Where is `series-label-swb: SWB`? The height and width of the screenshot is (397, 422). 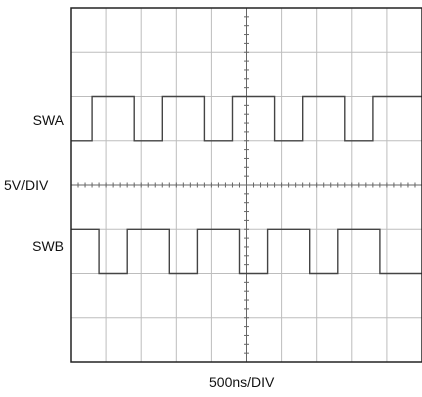
series-label-swb: SWB is located at coordinates (48, 246).